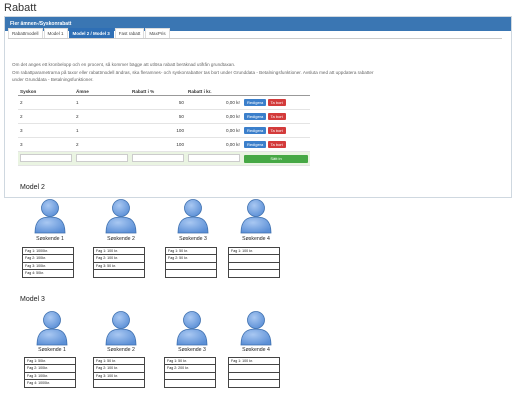 The height and width of the screenshot is (404, 514). What do you see at coordinates (158, 130) in the screenshot?
I see `cell-pct: 100` at bounding box center [158, 130].